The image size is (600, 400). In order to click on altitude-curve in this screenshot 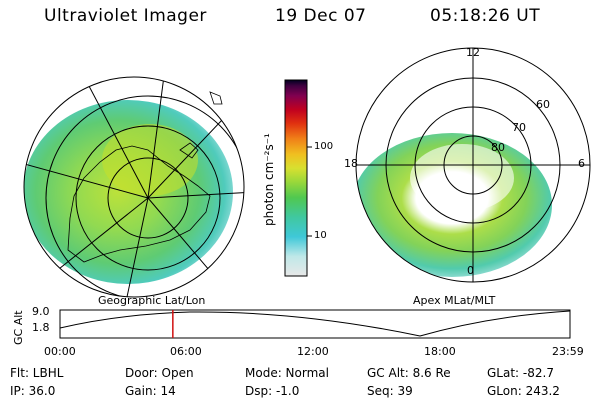, I will do `click(315, 323)`.